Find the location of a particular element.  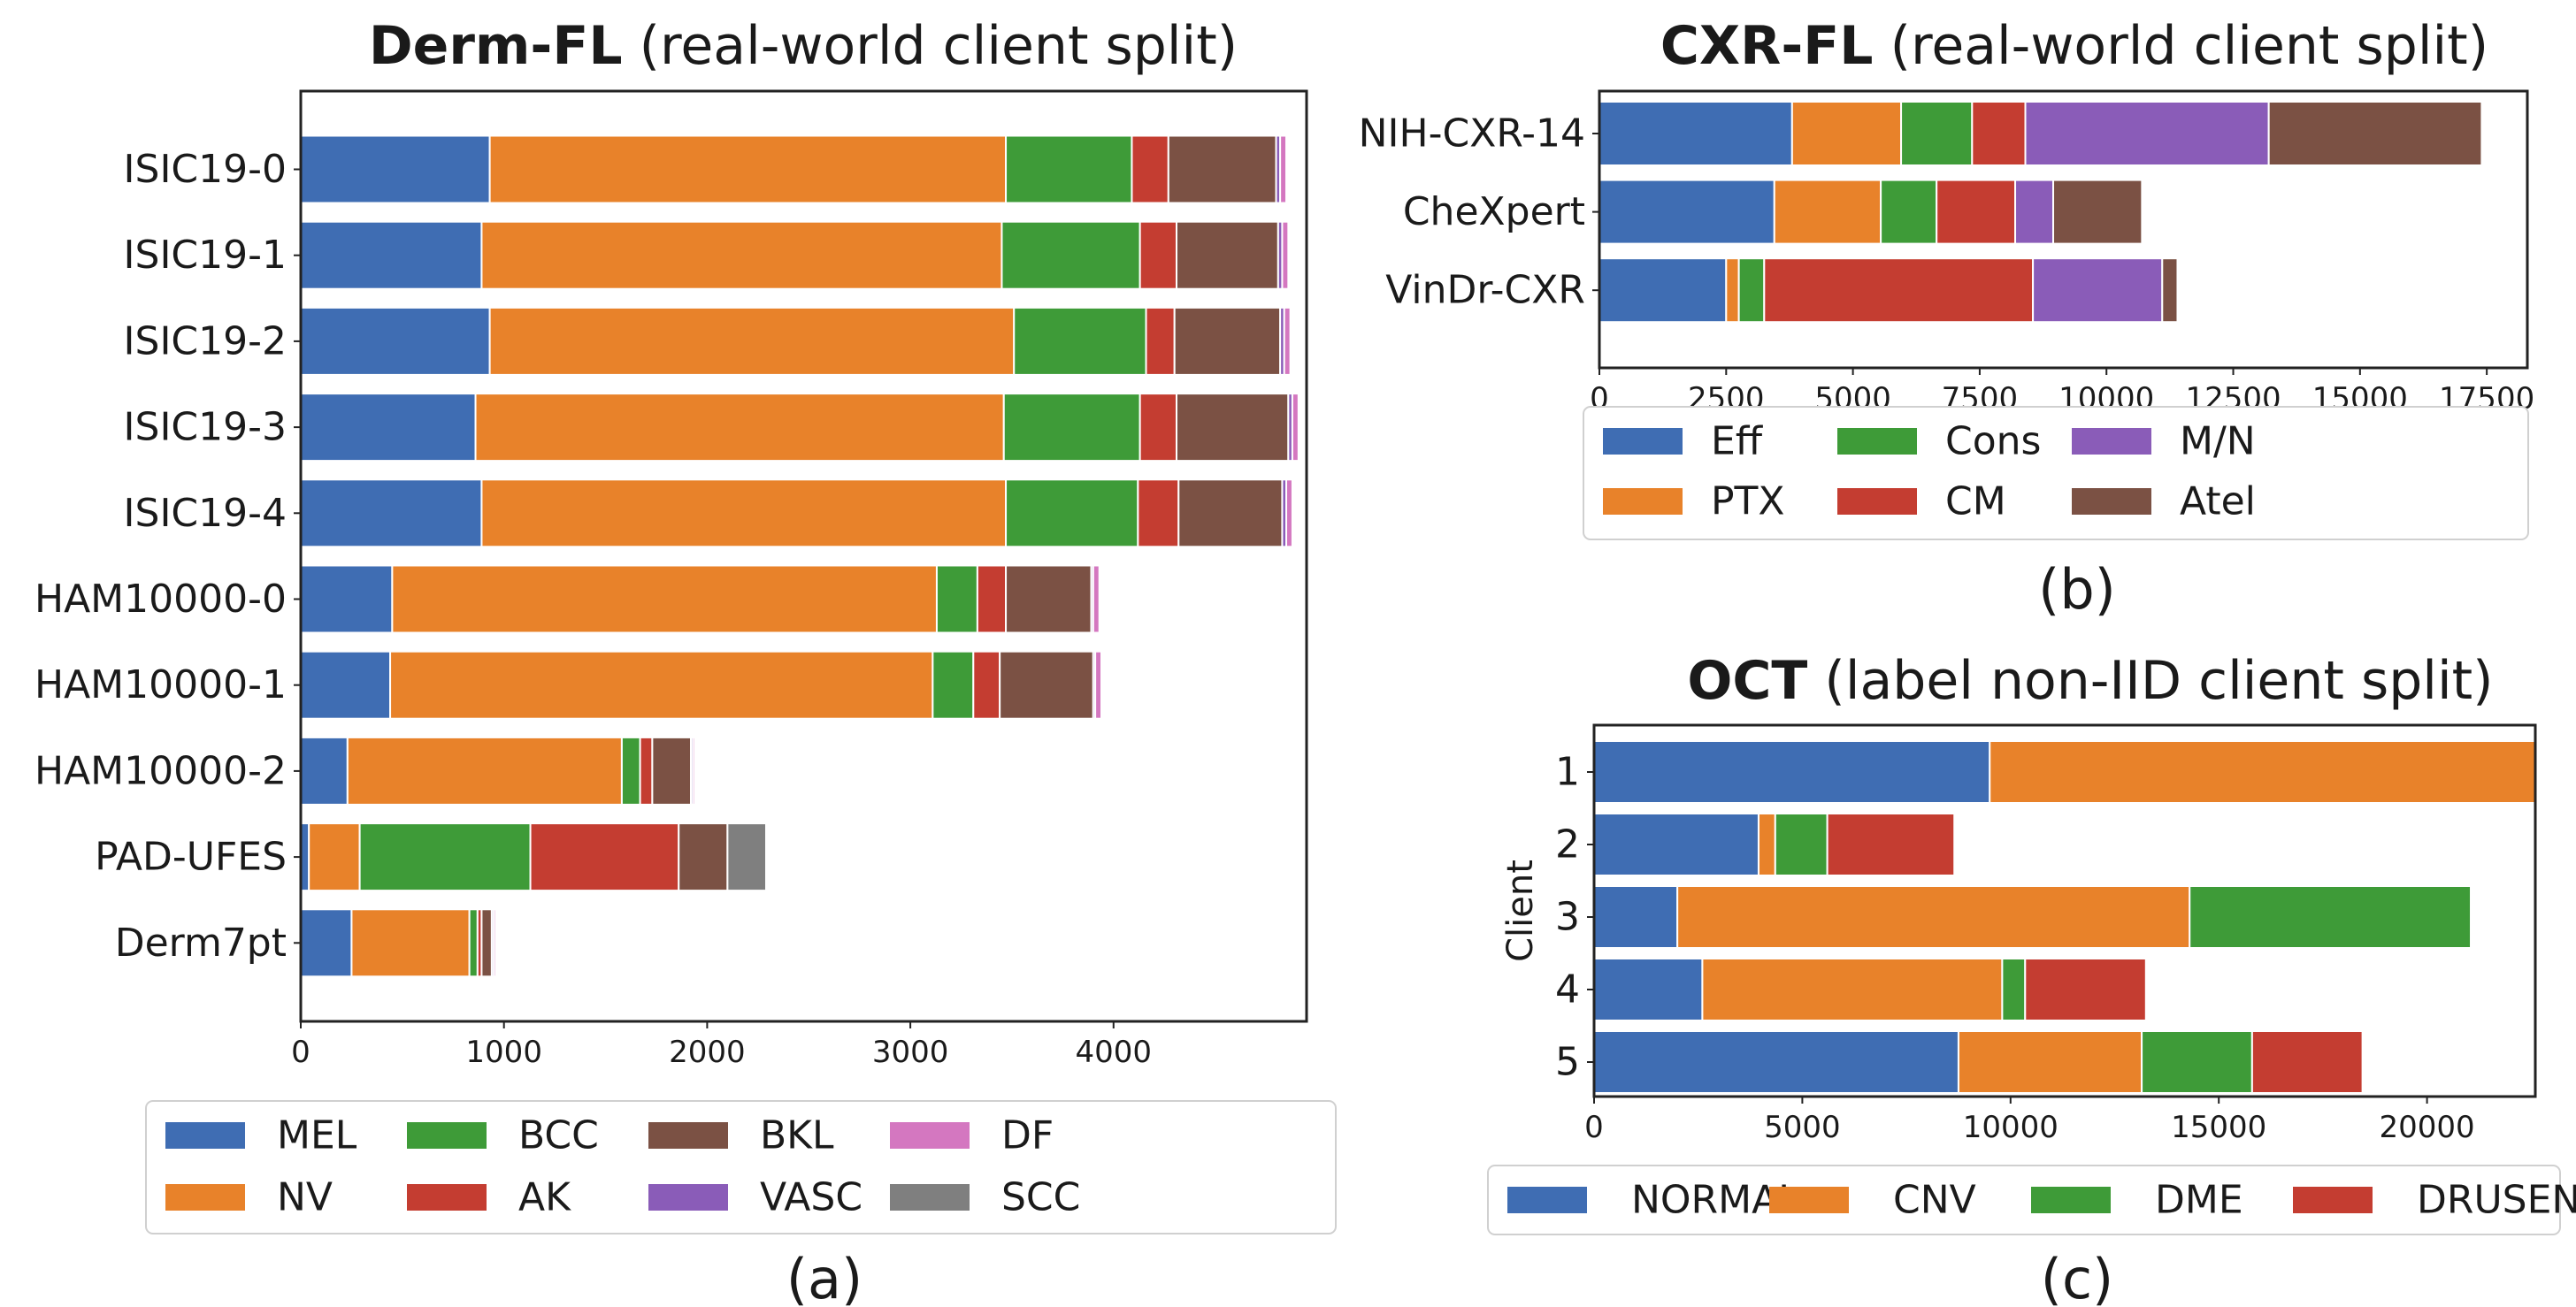

plot-frame-b is located at coordinates (2063, 229).